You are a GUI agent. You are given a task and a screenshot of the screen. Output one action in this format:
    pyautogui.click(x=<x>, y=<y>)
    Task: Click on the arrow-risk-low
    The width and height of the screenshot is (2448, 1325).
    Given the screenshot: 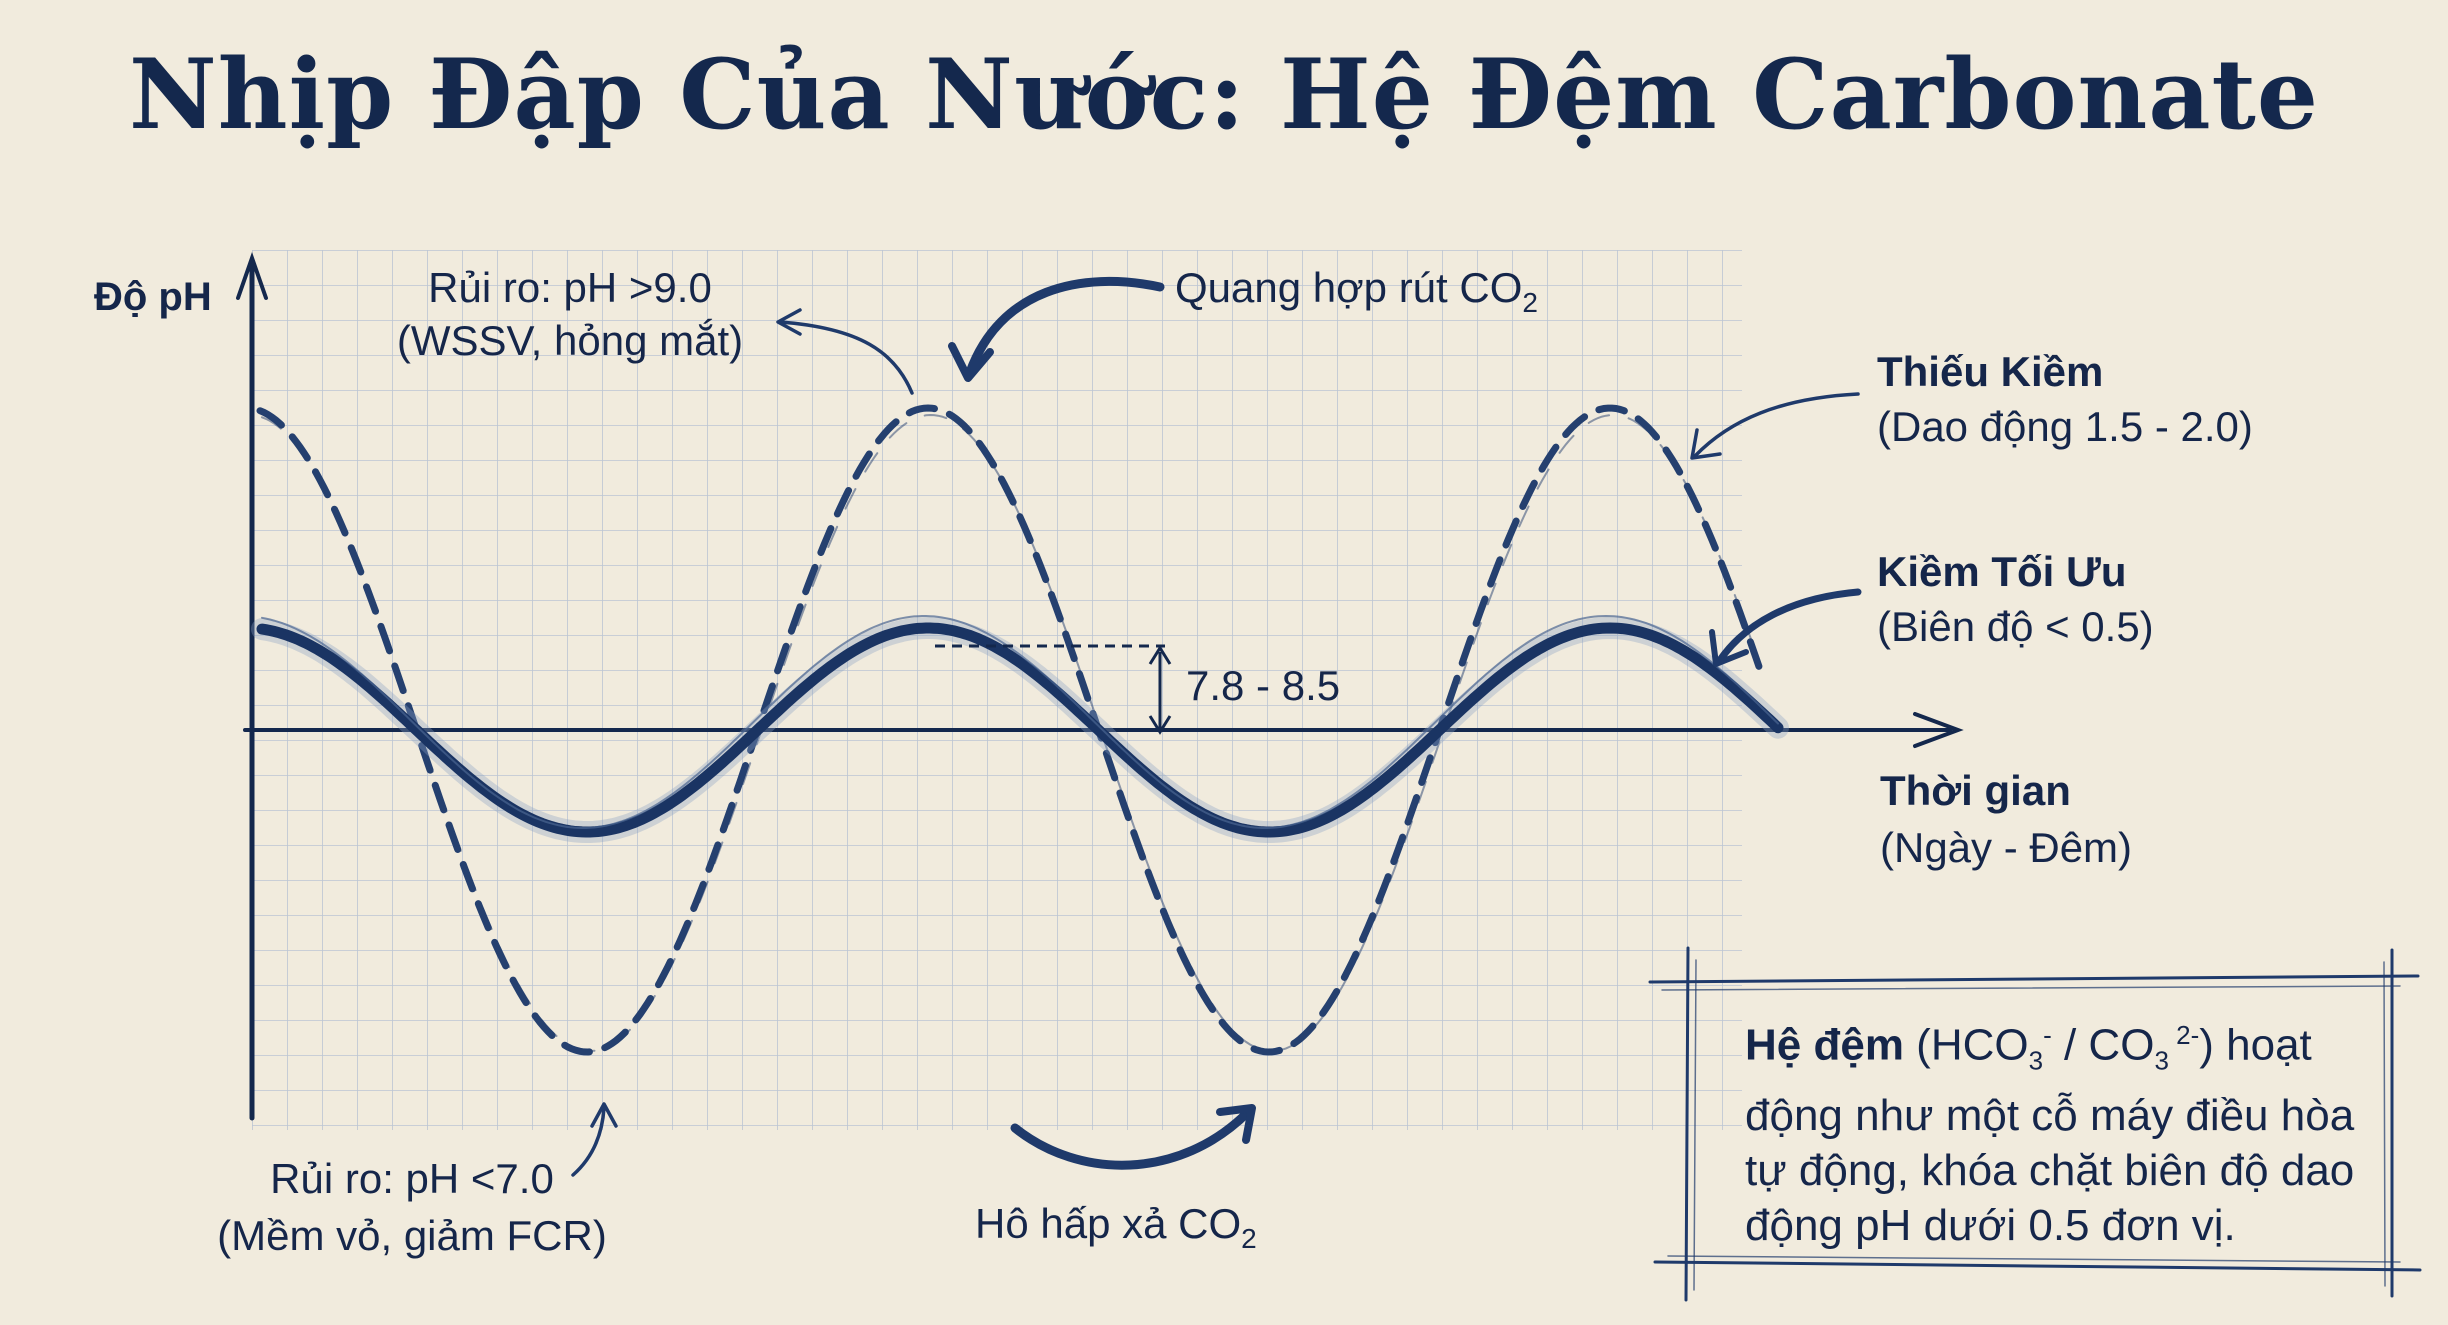 What is the action you would take?
    pyautogui.click(x=588, y=1141)
    